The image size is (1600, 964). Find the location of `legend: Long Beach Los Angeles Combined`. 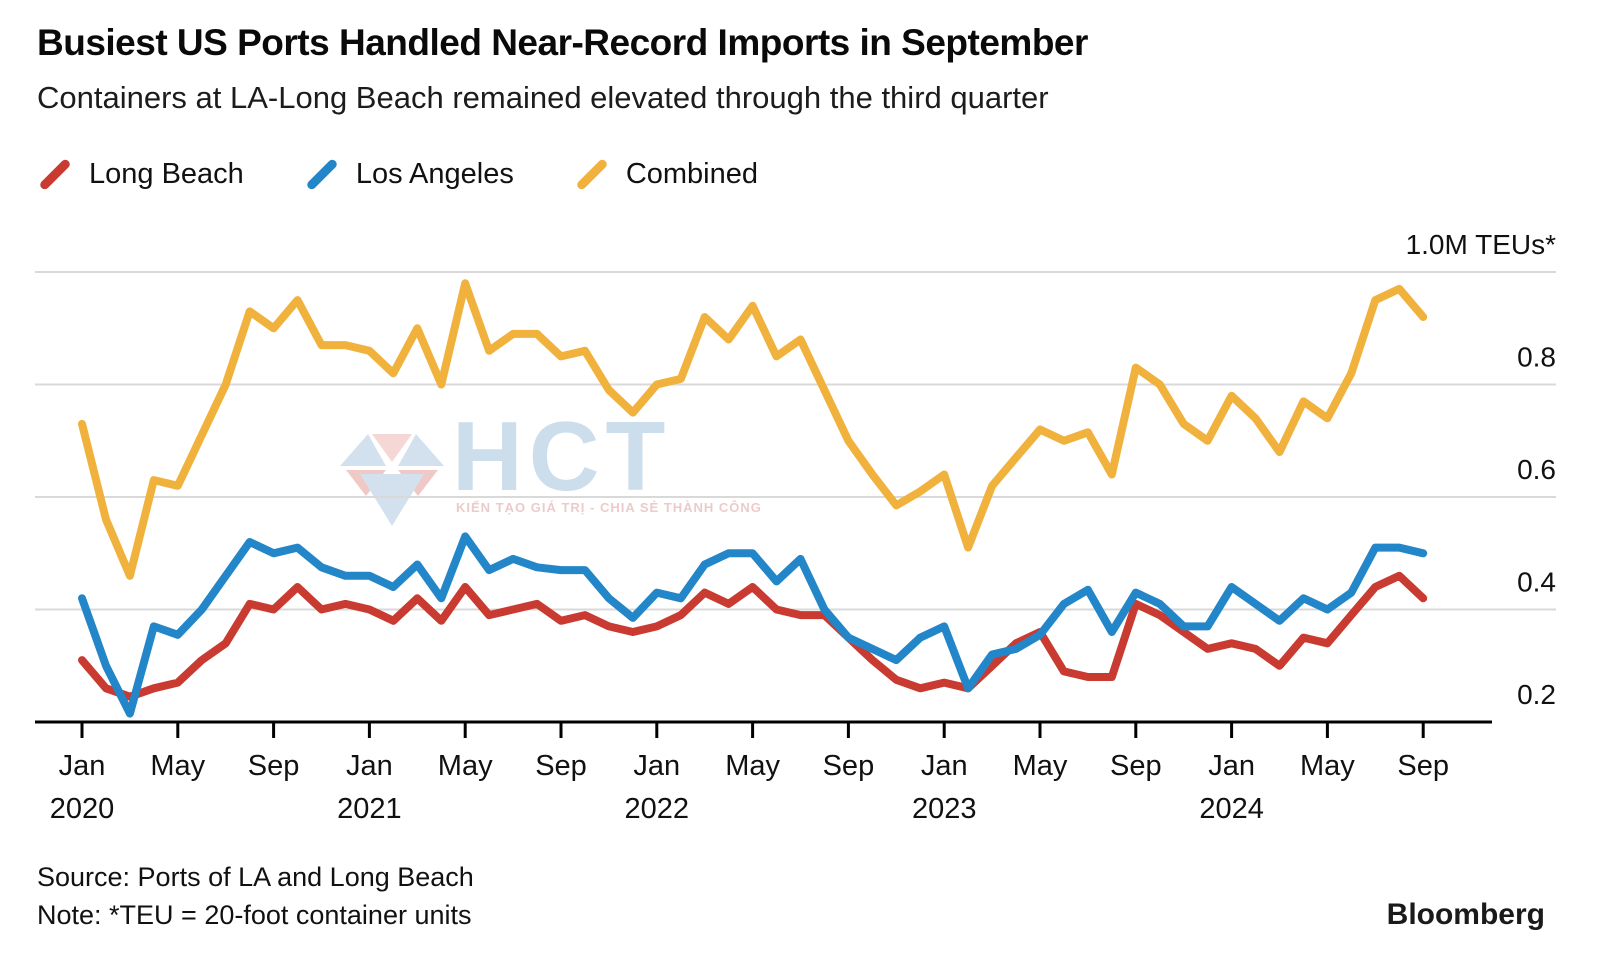

legend: Long Beach Los Angeles Combined is located at coordinates (397, 174).